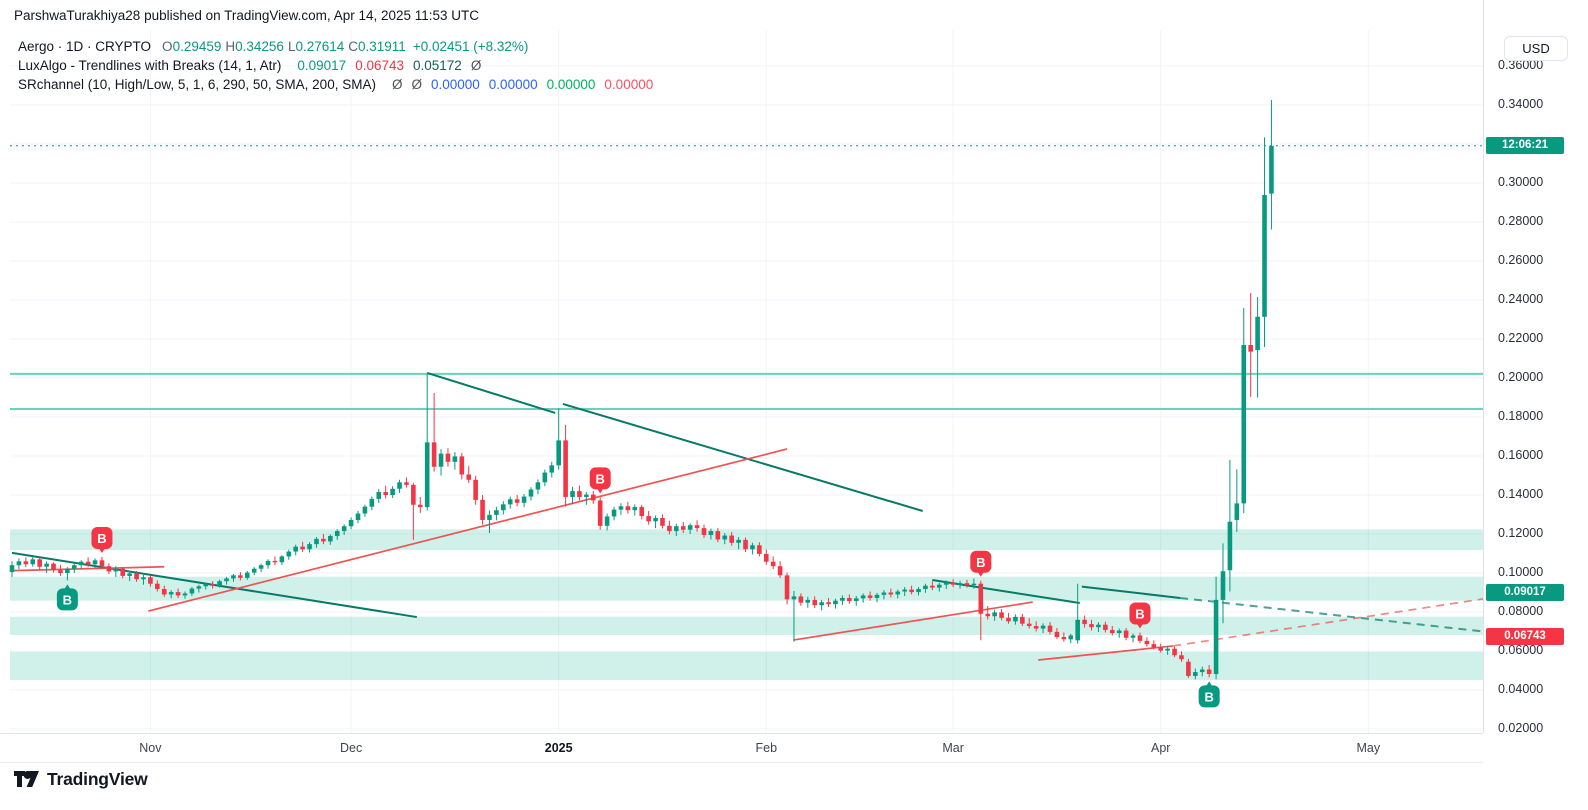 The image size is (1588, 810). Describe the element at coordinates (741, 748) in the screenshot. I see `time-axis: Nov Dec 2025 Feb Mar Apr May` at that location.